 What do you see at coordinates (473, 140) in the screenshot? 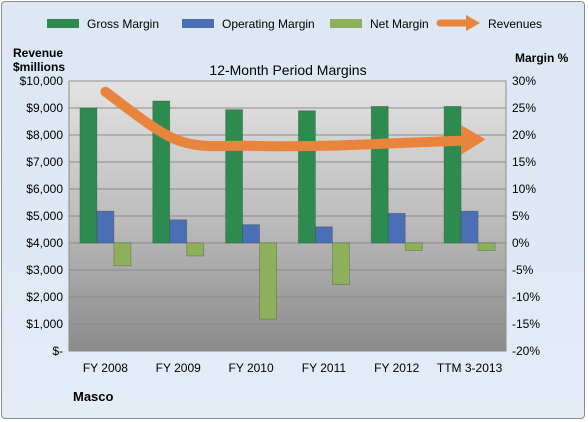
I see `revenues-arrowhead` at bounding box center [473, 140].